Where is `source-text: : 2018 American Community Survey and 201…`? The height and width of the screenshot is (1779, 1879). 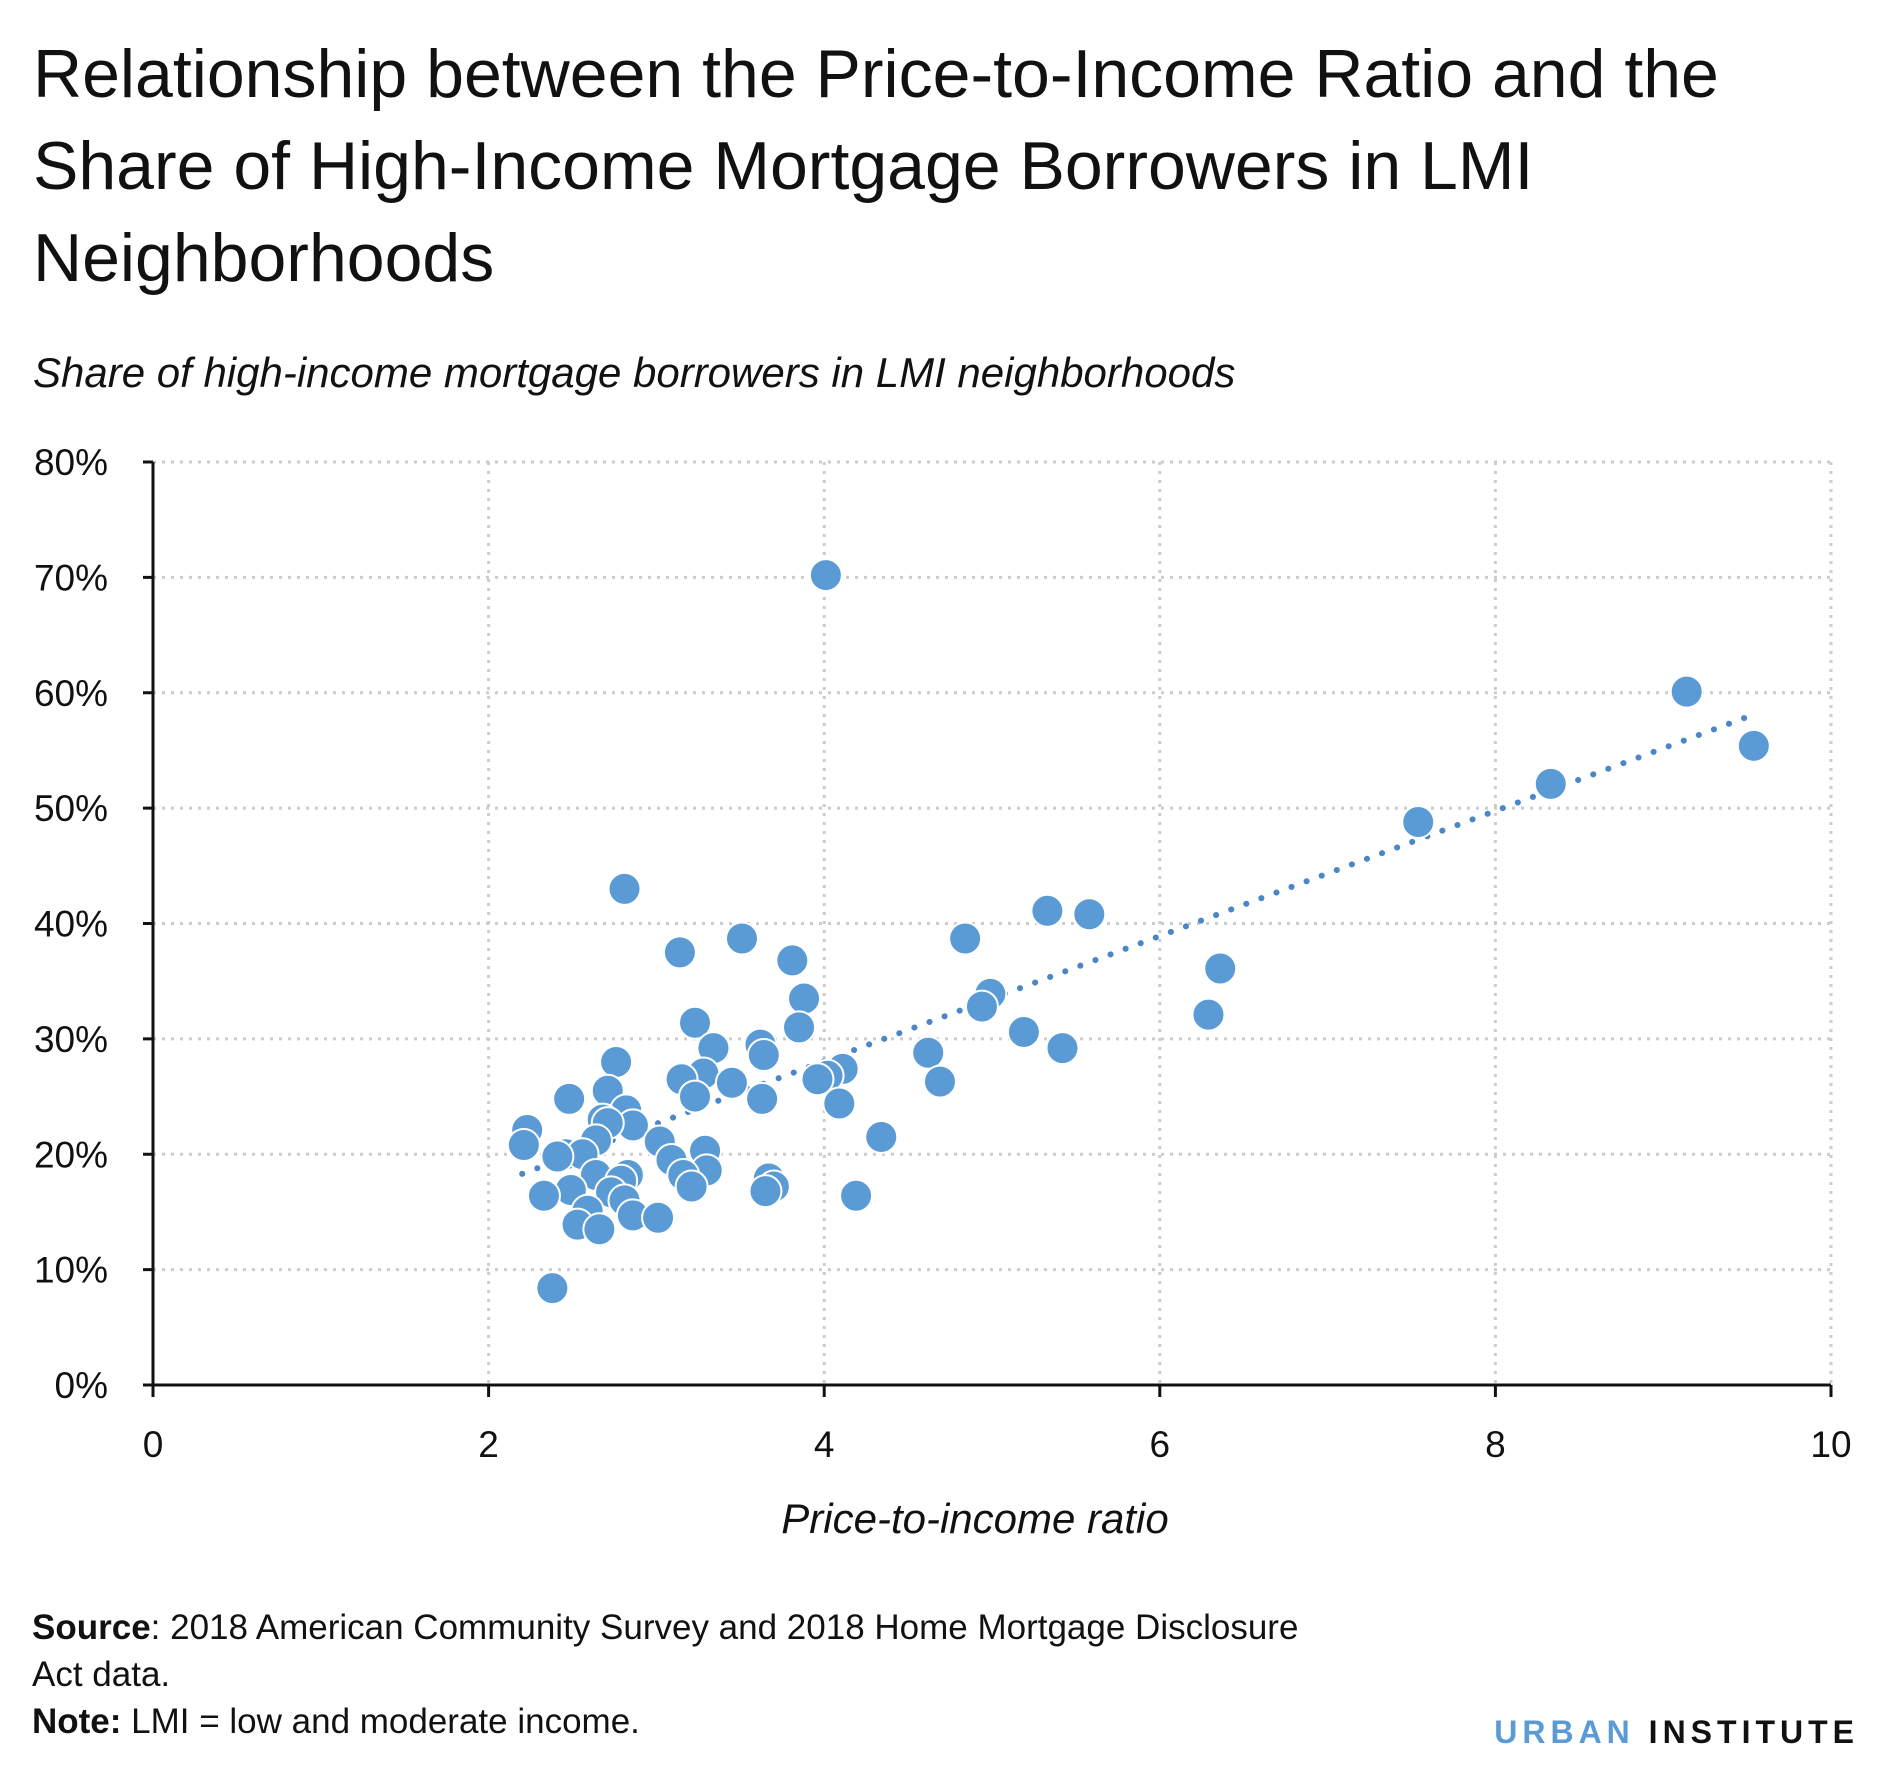
source-text: : 2018 American Community Survey and 201… is located at coordinates (665, 1651).